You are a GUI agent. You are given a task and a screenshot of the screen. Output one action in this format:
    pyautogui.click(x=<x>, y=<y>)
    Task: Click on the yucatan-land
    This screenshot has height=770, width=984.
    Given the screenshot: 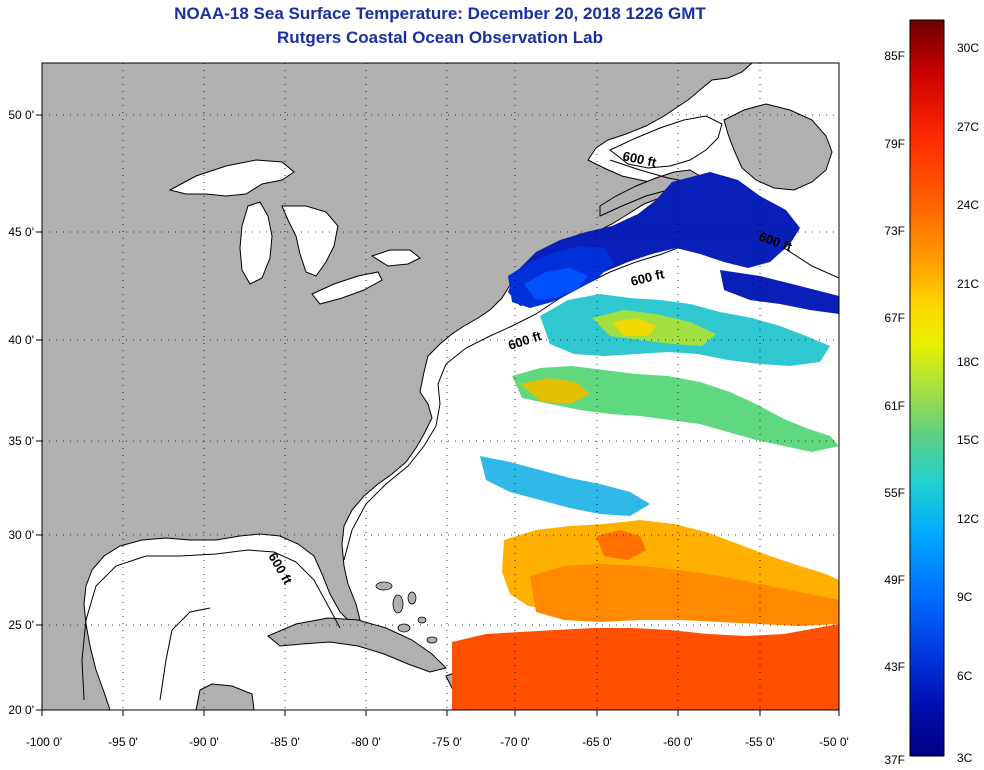 What is the action you would take?
    pyautogui.click(x=225, y=696)
    